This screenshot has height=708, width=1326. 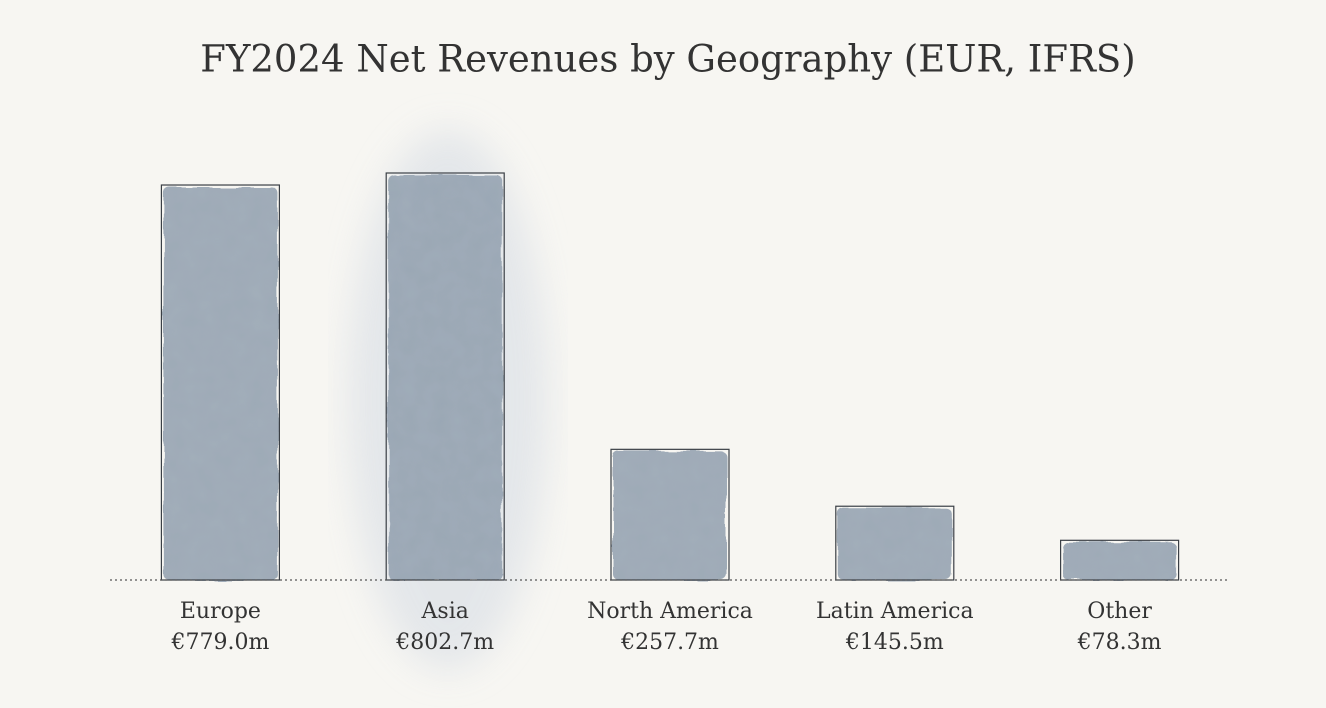 What do you see at coordinates (219, 642) in the screenshot?
I see `value-label: €779.0m` at bounding box center [219, 642].